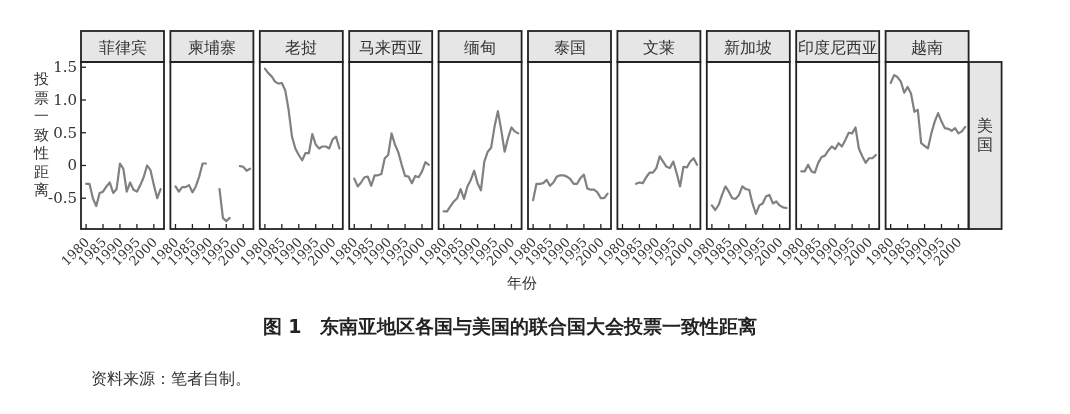 This screenshot has width=1070, height=414. Describe the element at coordinates (62, 198) in the screenshot. I see `y-tick-label: -0.5` at that location.